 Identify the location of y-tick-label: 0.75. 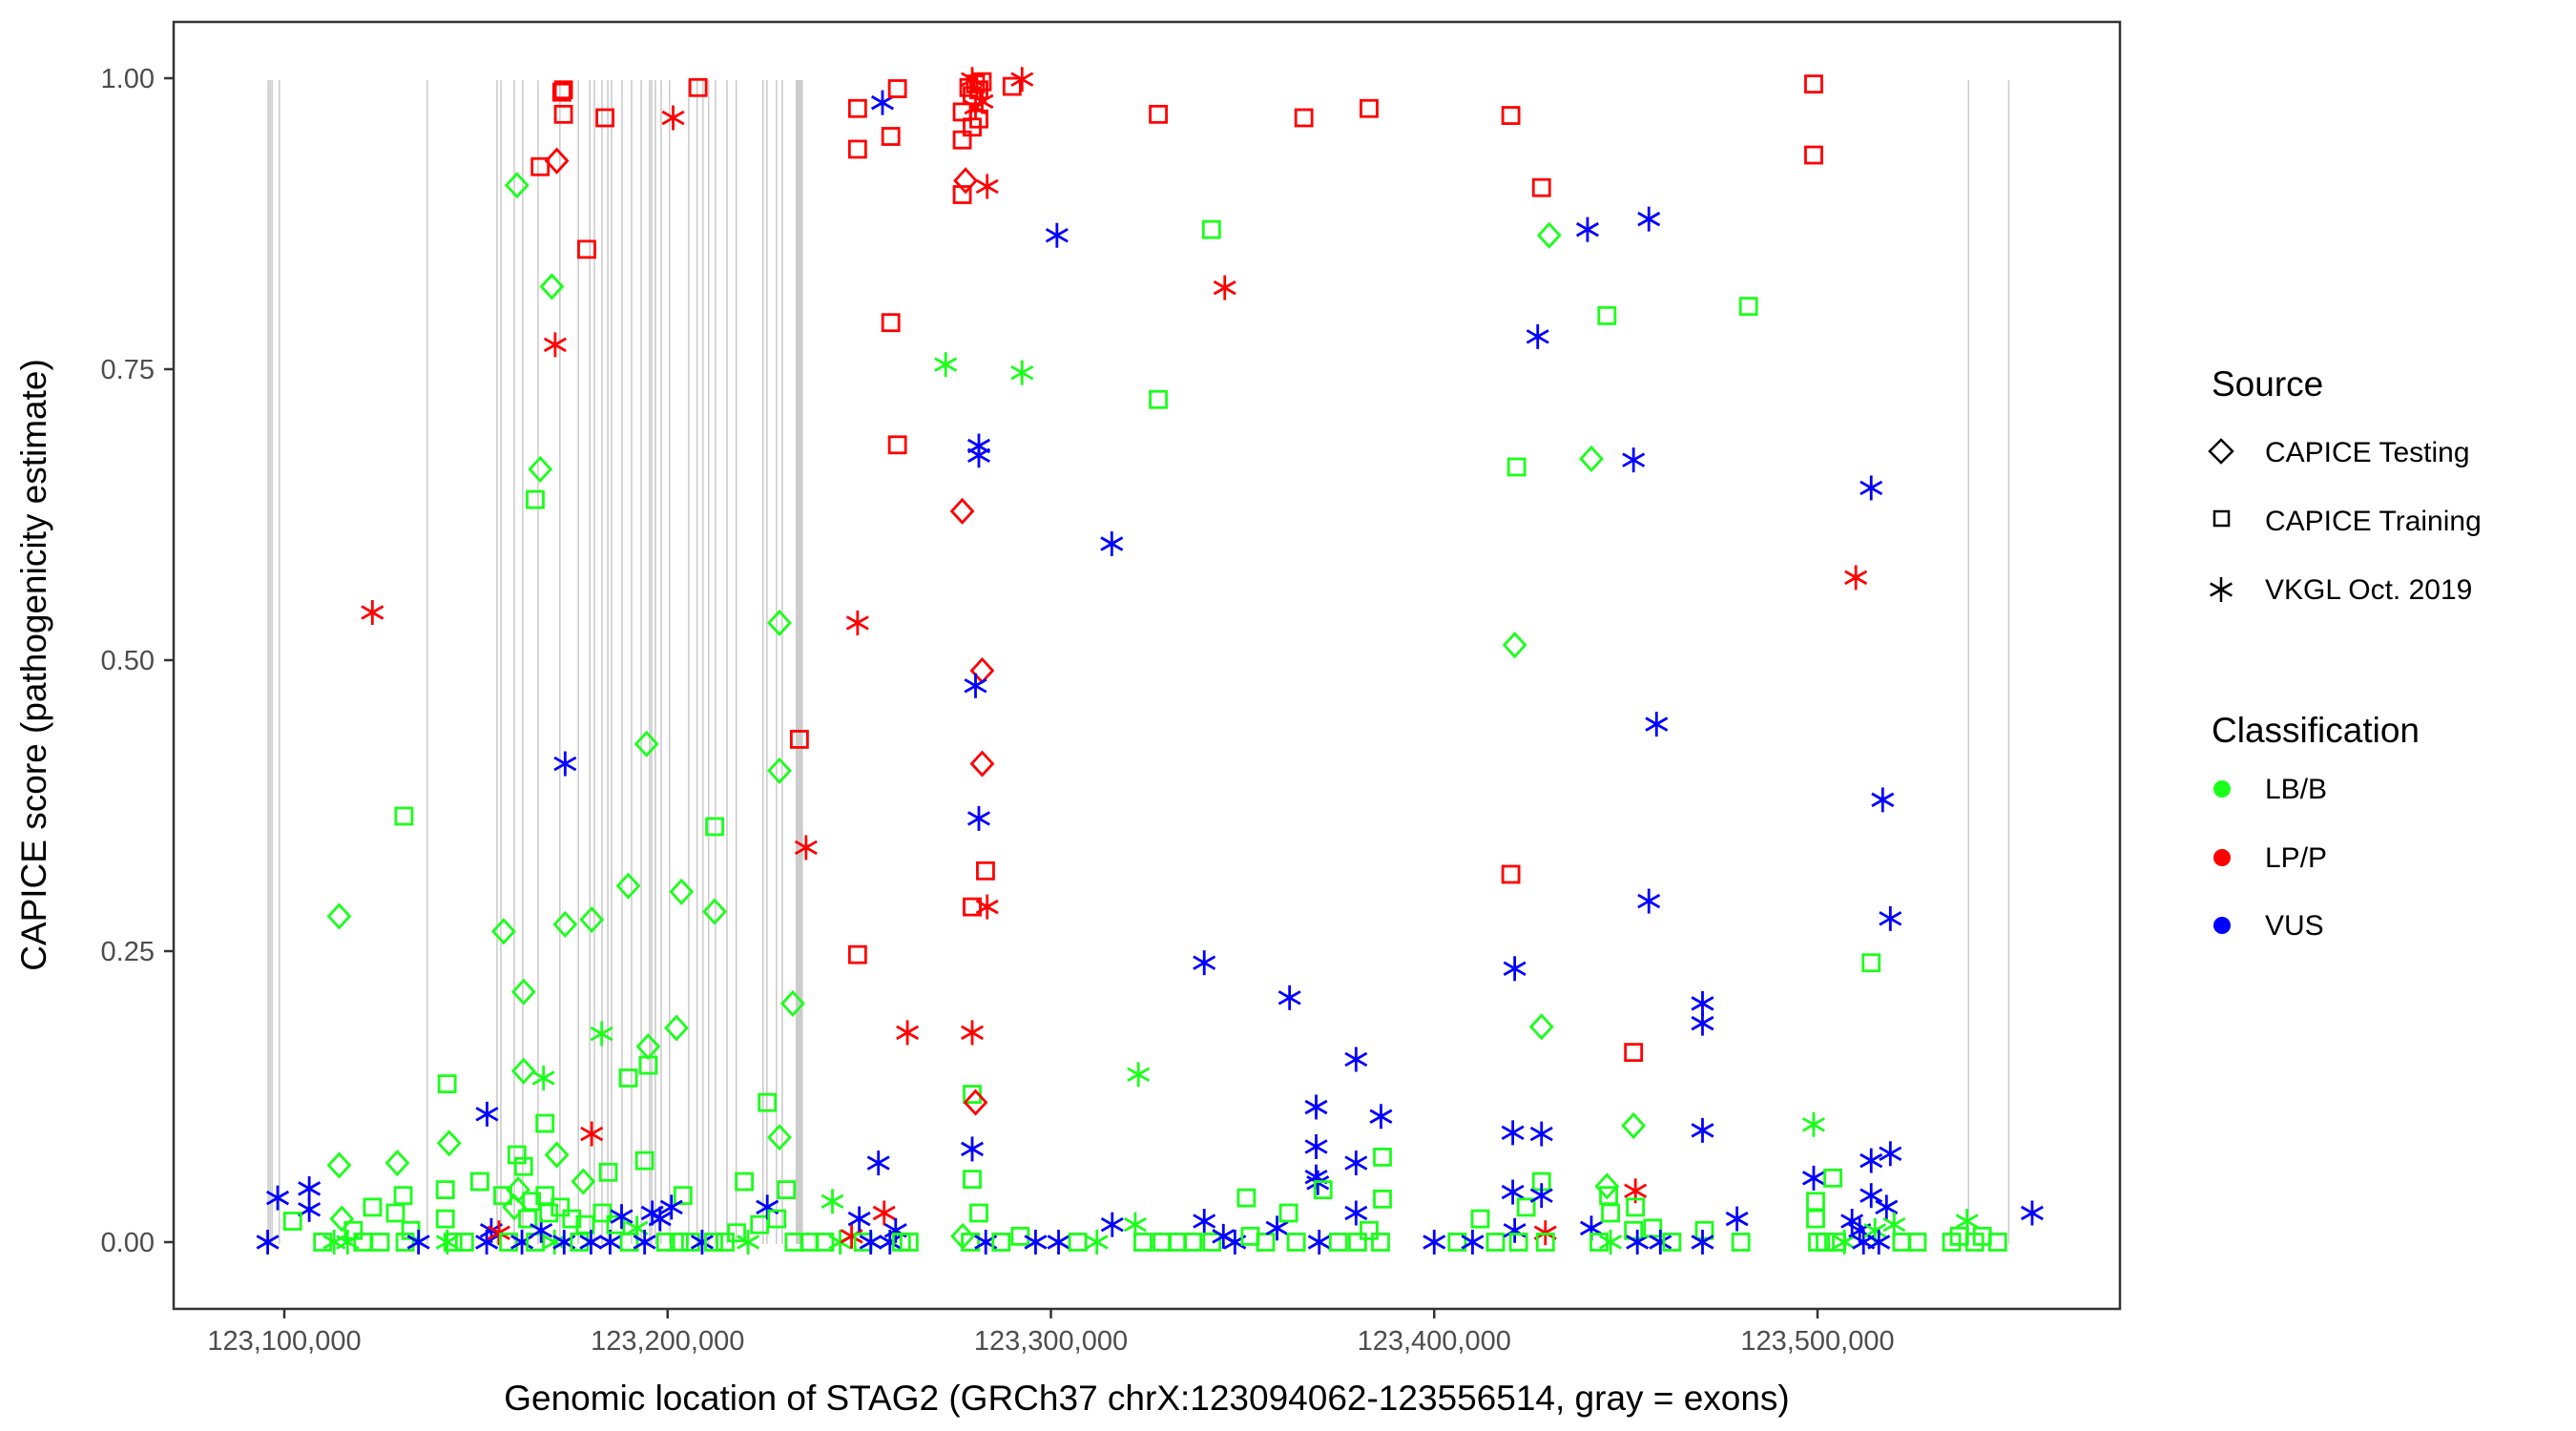
(128, 370).